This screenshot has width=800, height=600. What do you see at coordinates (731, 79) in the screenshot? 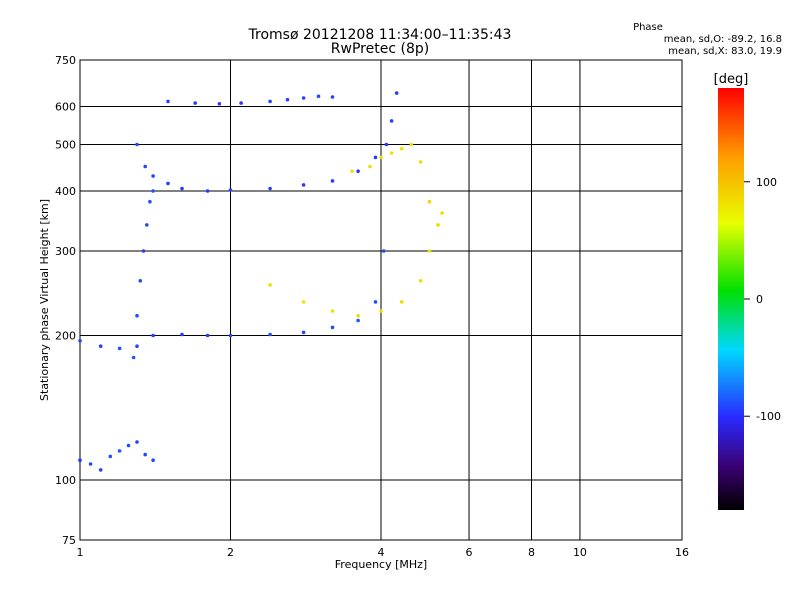
I see `colorbar-label: [deg]` at bounding box center [731, 79].